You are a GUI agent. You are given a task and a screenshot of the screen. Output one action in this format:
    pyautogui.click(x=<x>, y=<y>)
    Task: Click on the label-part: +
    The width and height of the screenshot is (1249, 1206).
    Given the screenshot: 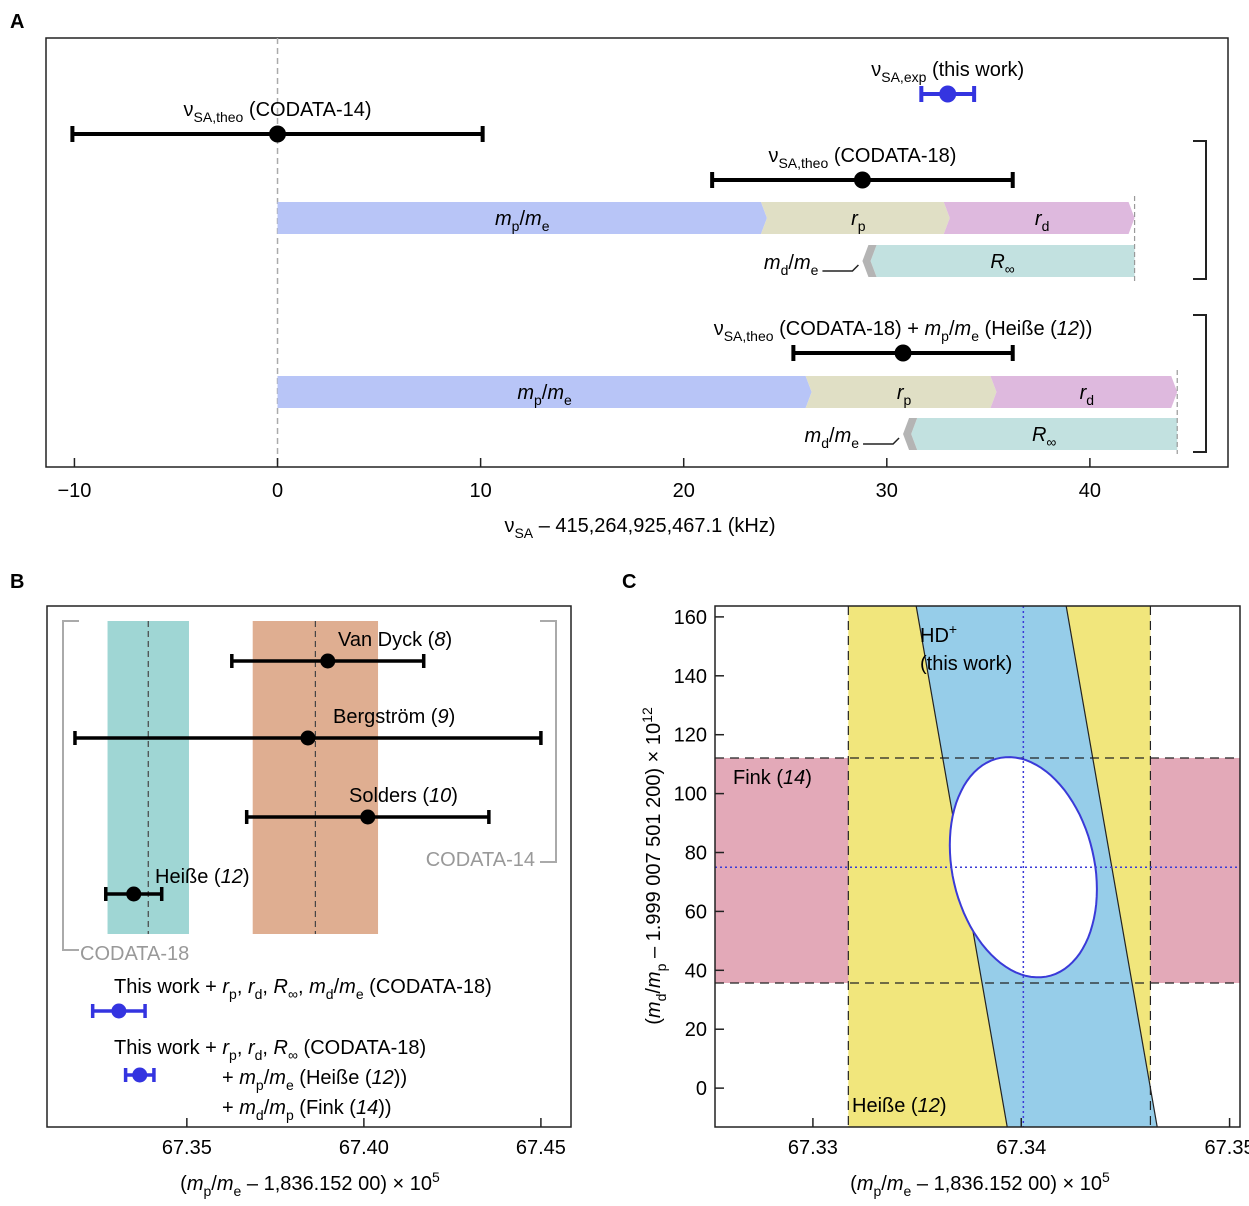 What is the action you would take?
    pyautogui.click(x=230, y=1108)
    